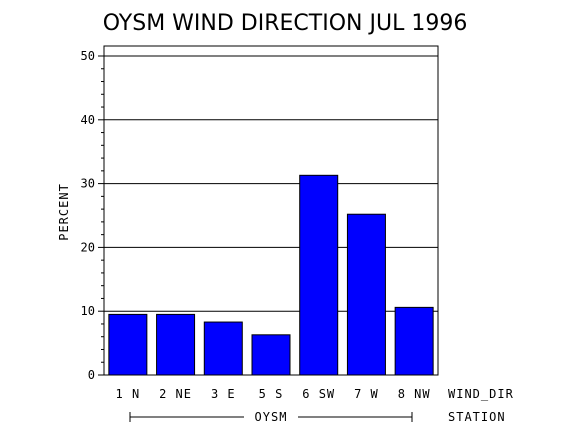 The height and width of the screenshot is (430, 570). What do you see at coordinates (64, 212) in the screenshot?
I see `y-axis-label: PERCENT` at bounding box center [64, 212].